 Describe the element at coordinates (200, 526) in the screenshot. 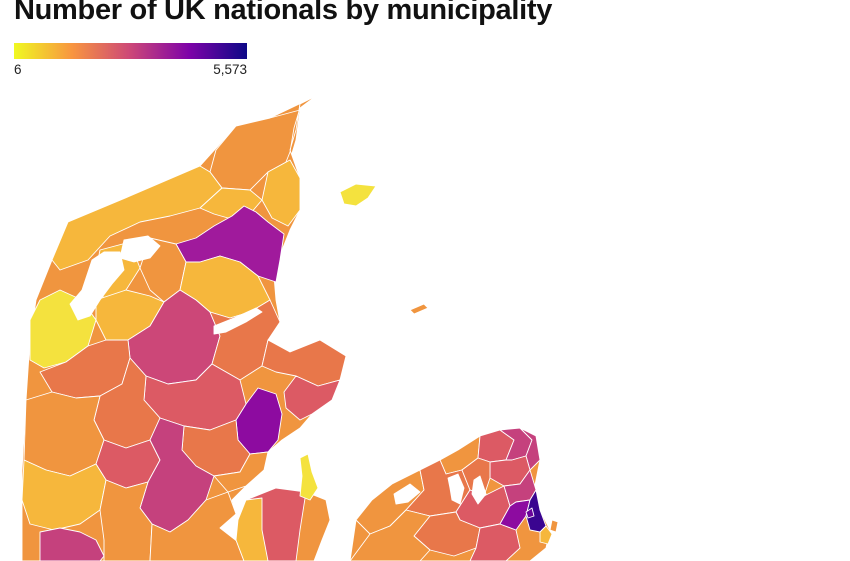

I see `region-kolding` at that location.